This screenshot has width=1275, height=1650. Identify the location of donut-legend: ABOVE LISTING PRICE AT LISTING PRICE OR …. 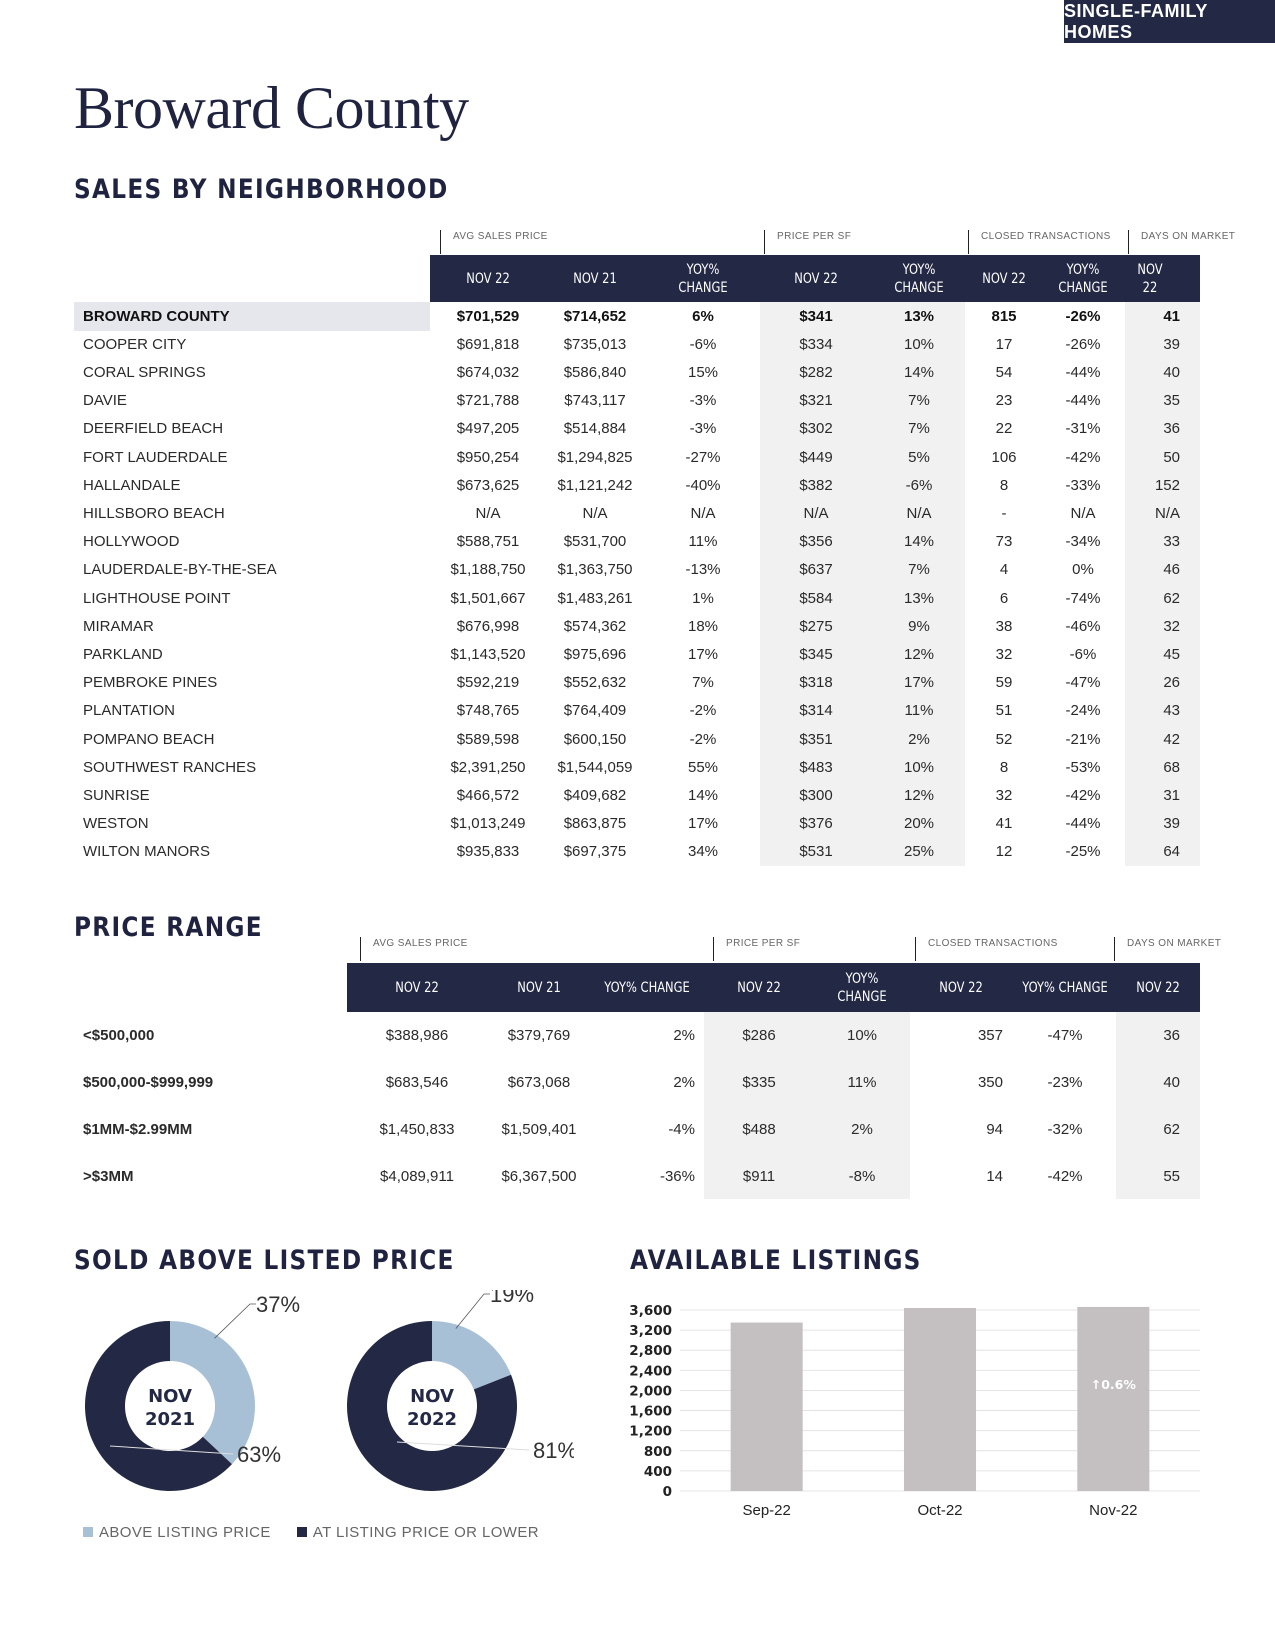
(311, 1532).